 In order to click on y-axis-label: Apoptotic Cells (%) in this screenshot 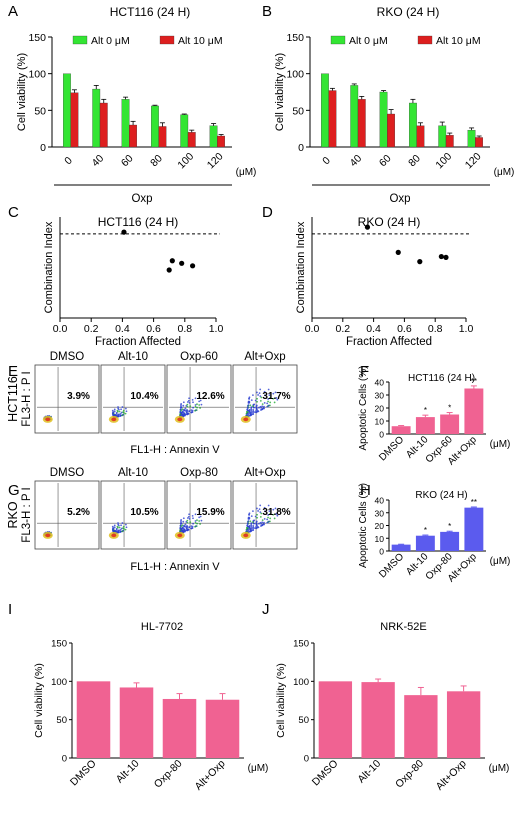, I will do `click(363, 407)`.